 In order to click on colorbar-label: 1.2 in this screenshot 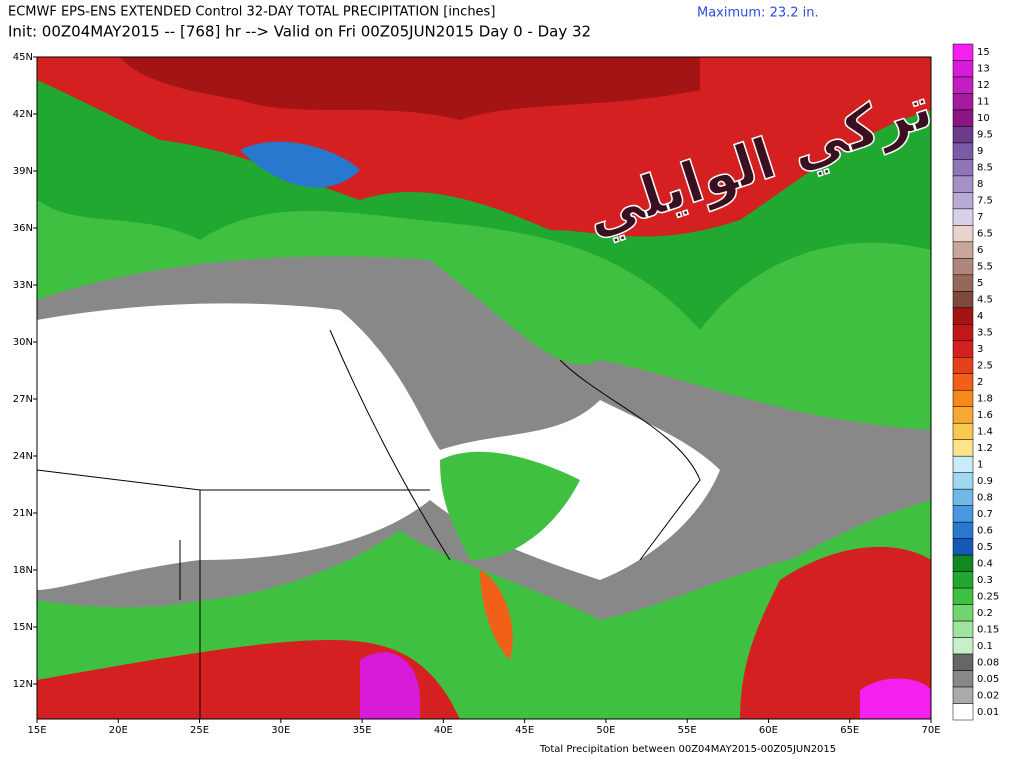, I will do `click(985, 448)`.